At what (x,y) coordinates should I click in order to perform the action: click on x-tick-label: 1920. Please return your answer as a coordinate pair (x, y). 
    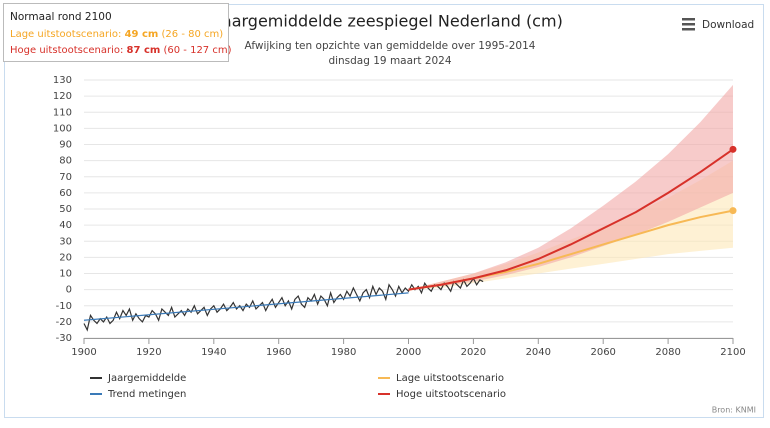
    Looking at the image, I should click on (148, 352).